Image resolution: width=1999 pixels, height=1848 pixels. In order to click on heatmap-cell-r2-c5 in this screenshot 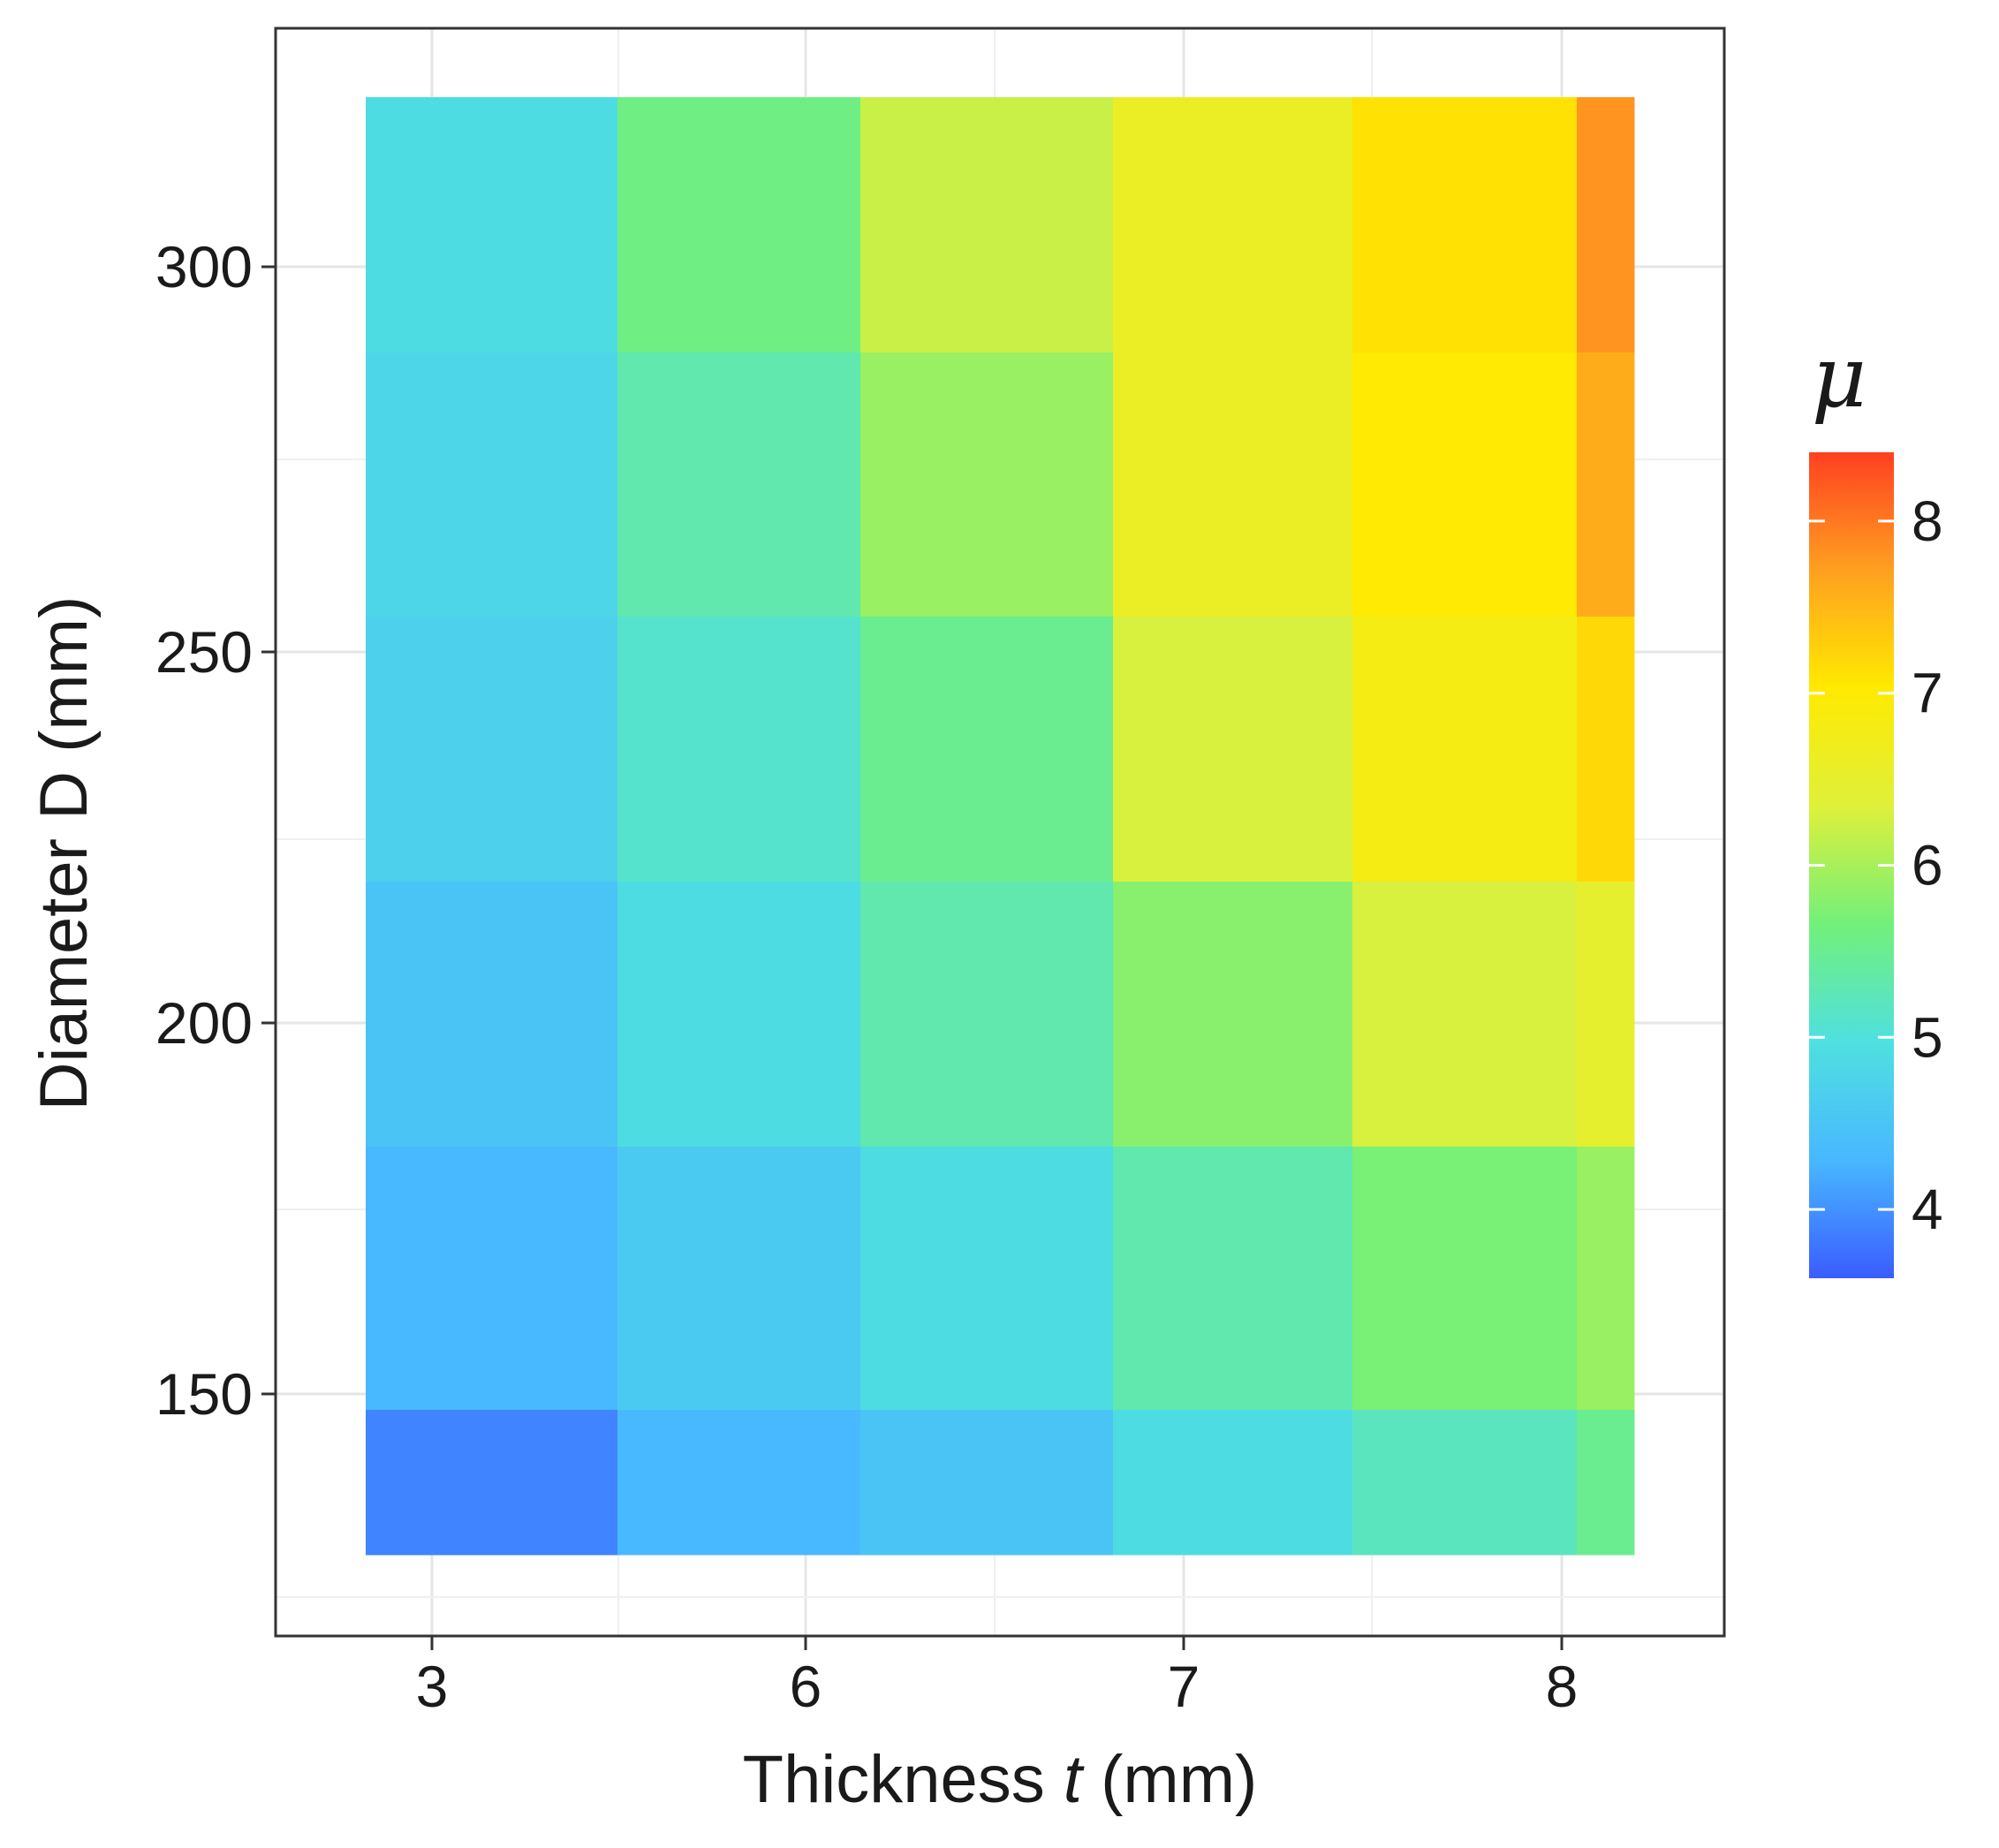, I will do `click(1606, 749)`.